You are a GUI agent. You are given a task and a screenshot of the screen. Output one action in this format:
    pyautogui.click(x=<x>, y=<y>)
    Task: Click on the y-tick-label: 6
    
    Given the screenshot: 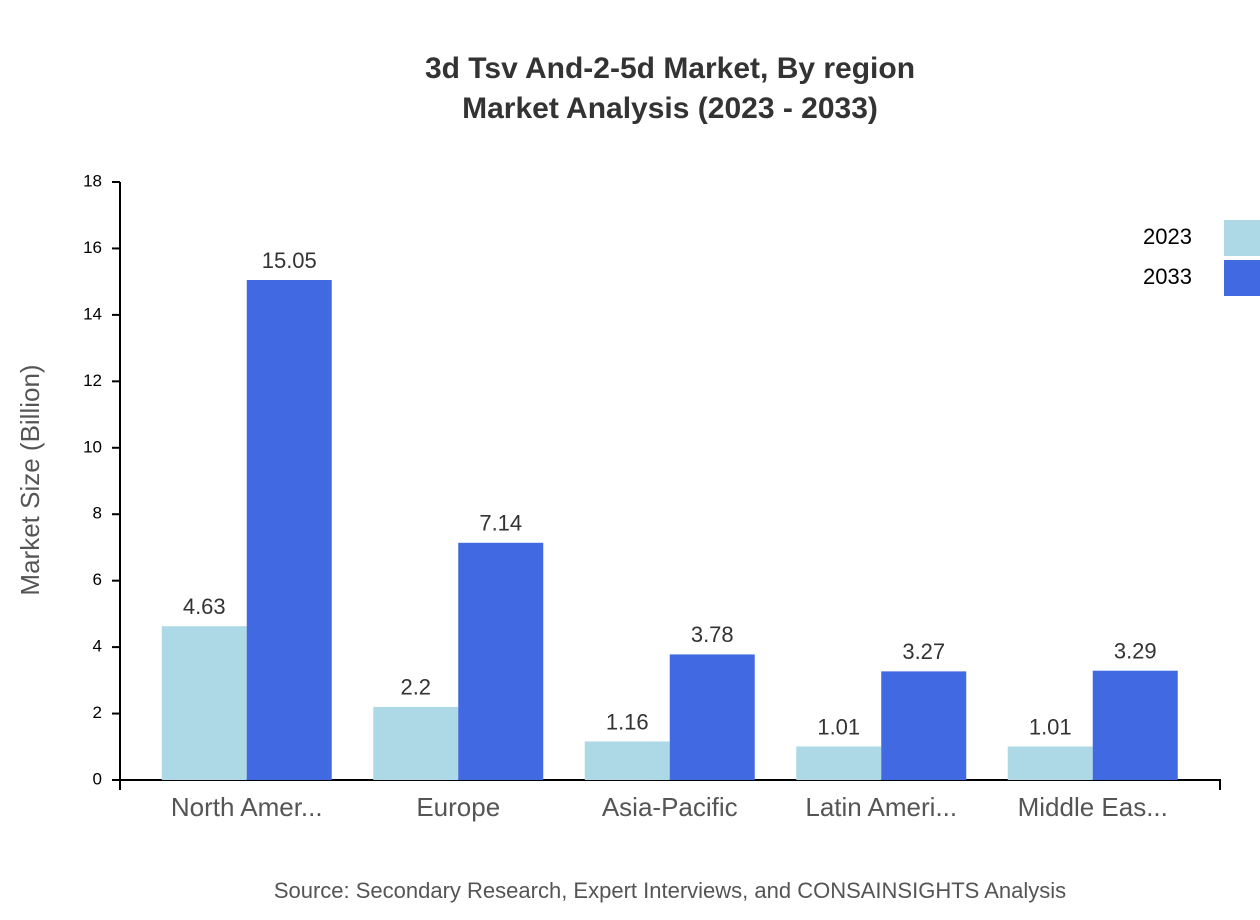 What is the action you would take?
    pyautogui.click(x=97, y=579)
    